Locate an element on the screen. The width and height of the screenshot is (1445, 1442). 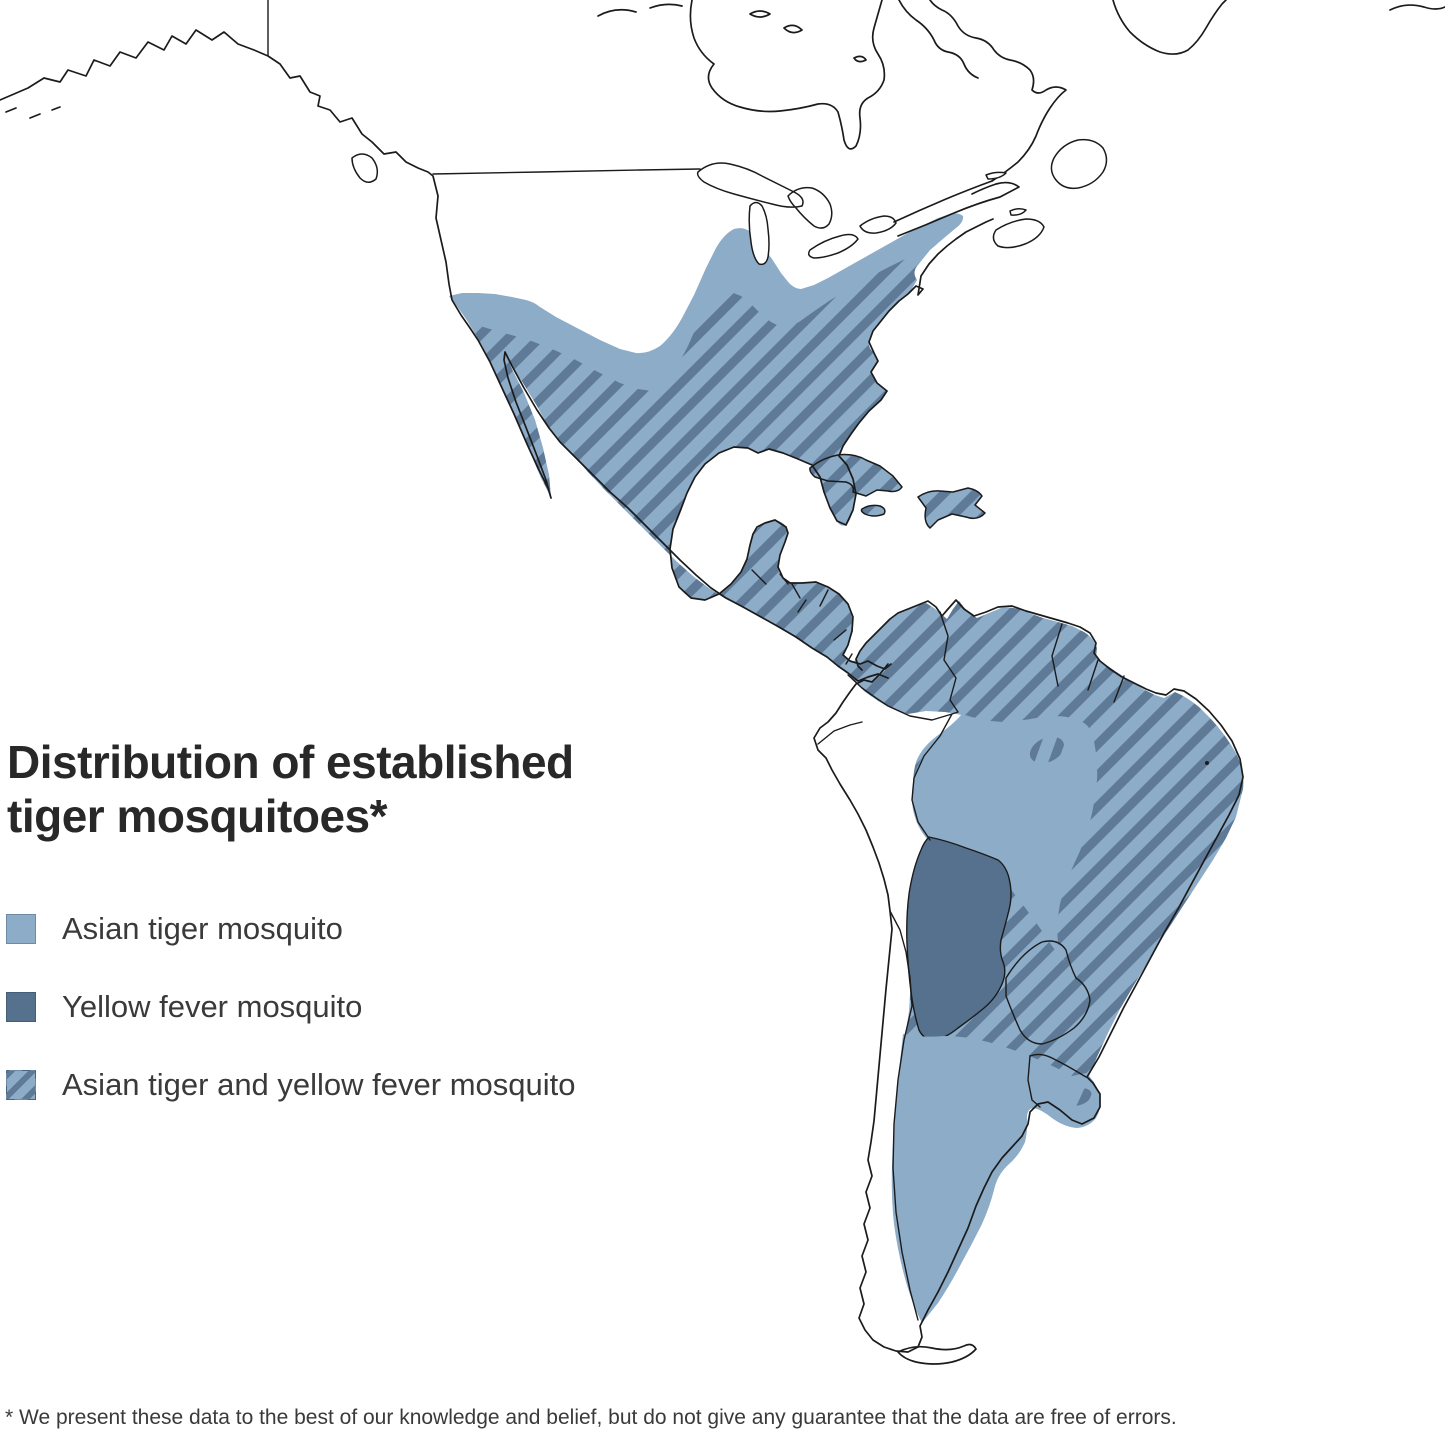
map-title-line2: tiger mosquitoes* is located at coordinates (197, 815).